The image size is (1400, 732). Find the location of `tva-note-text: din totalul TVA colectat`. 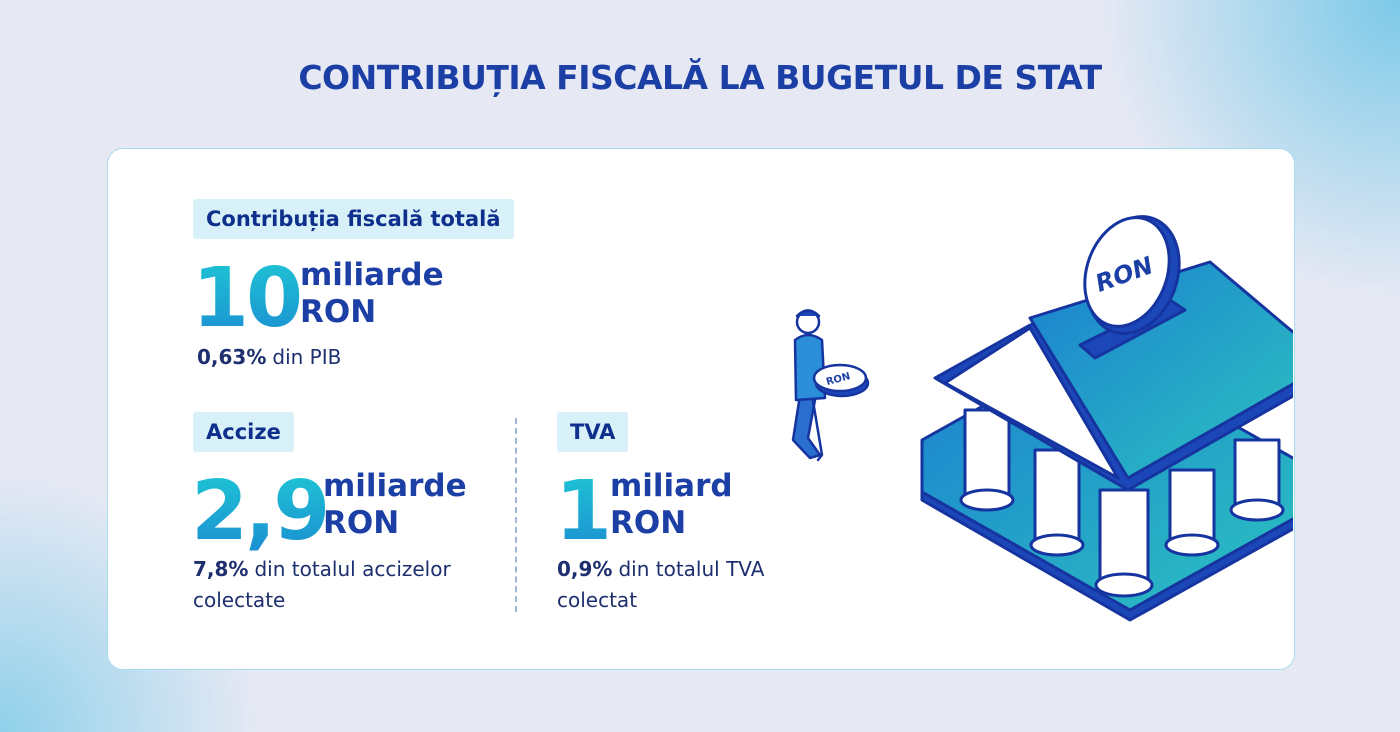

tva-note-text: din totalul TVA colectat is located at coordinates (661, 584).